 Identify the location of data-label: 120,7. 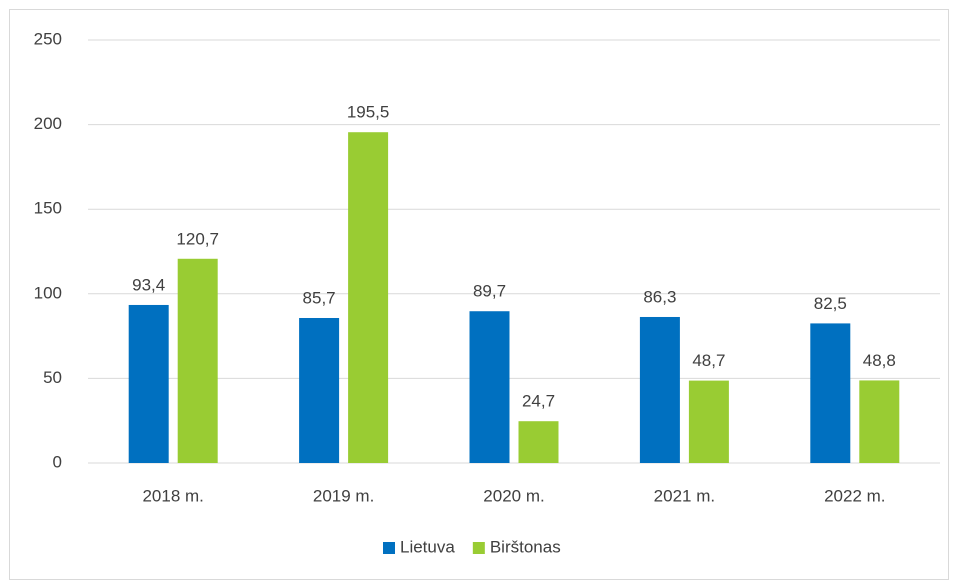
(197, 238).